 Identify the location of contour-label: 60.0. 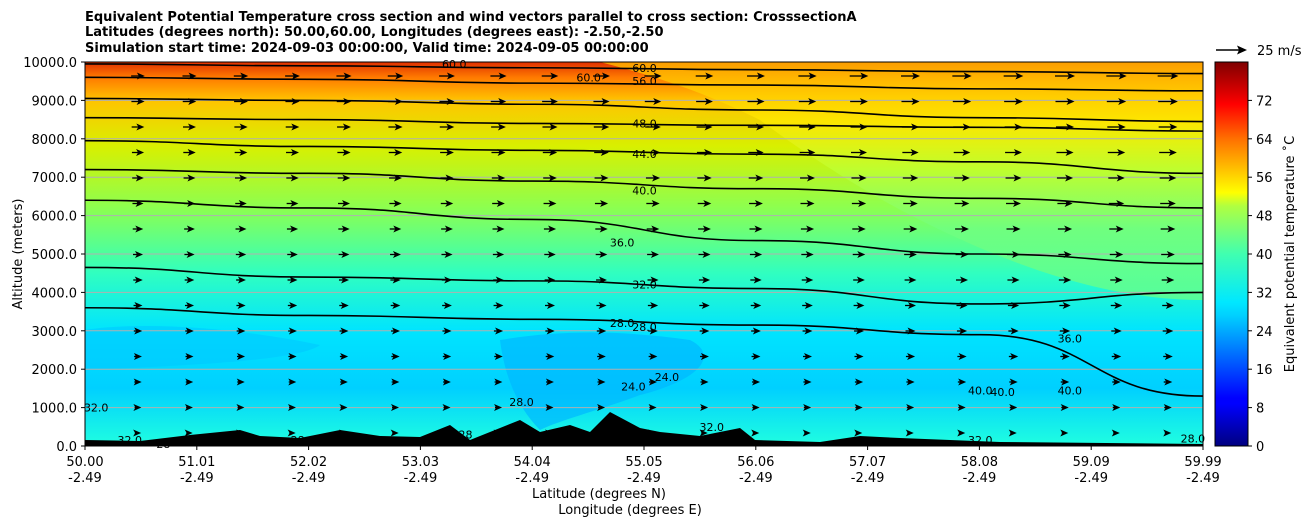
(588, 77).